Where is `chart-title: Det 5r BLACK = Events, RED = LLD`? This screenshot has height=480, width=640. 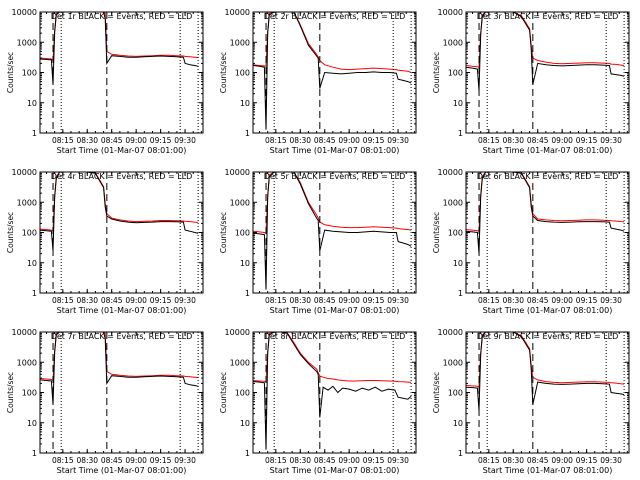 chart-title: Det 5r BLACK = Events, RED = LLD is located at coordinates (335, 176).